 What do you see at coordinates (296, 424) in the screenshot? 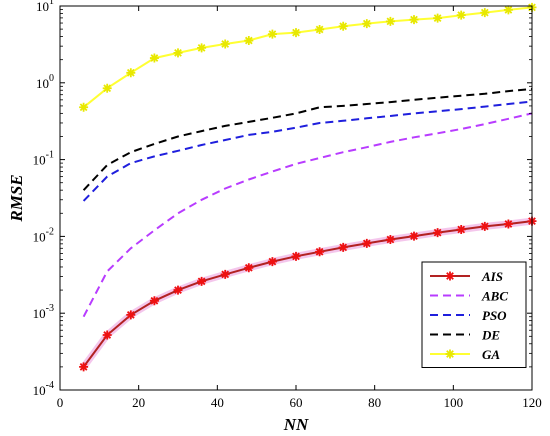
I see `x-axis-title: NN` at bounding box center [296, 424].